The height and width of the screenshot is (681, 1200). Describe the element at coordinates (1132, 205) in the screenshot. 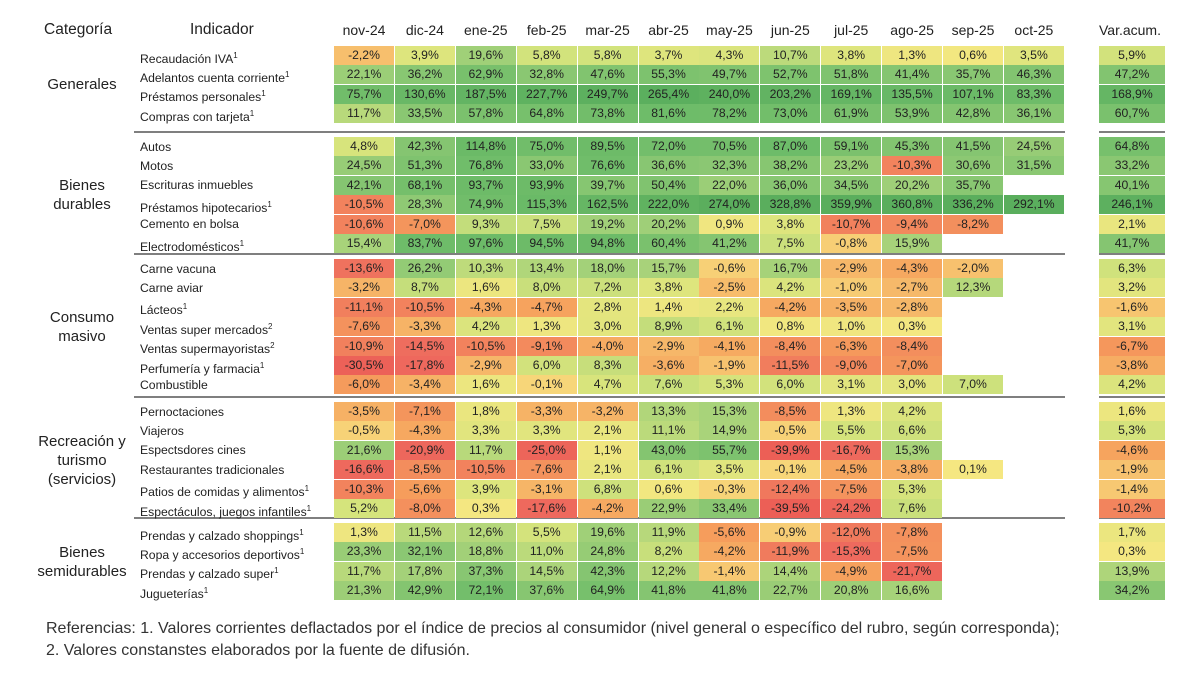

I see `accum-cell: 246,1%` at that location.